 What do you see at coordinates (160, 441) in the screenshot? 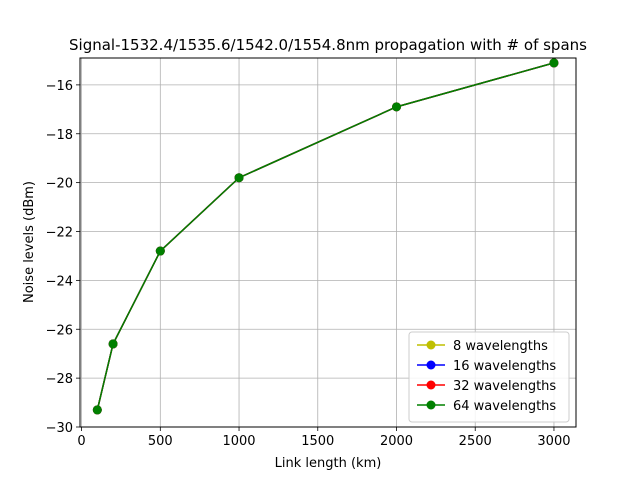
I see `x-tick-label: 500` at bounding box center [160, 441].